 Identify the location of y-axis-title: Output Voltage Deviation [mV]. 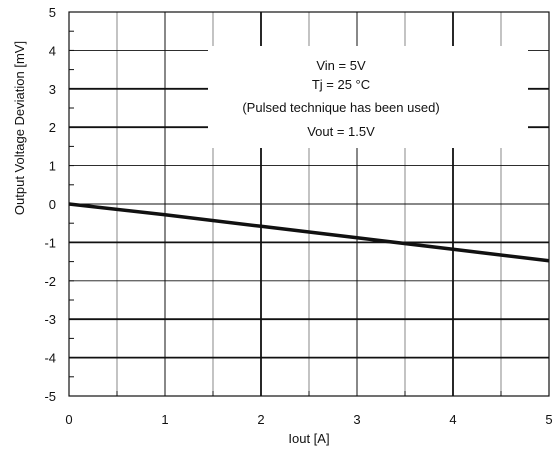
(19, 128).